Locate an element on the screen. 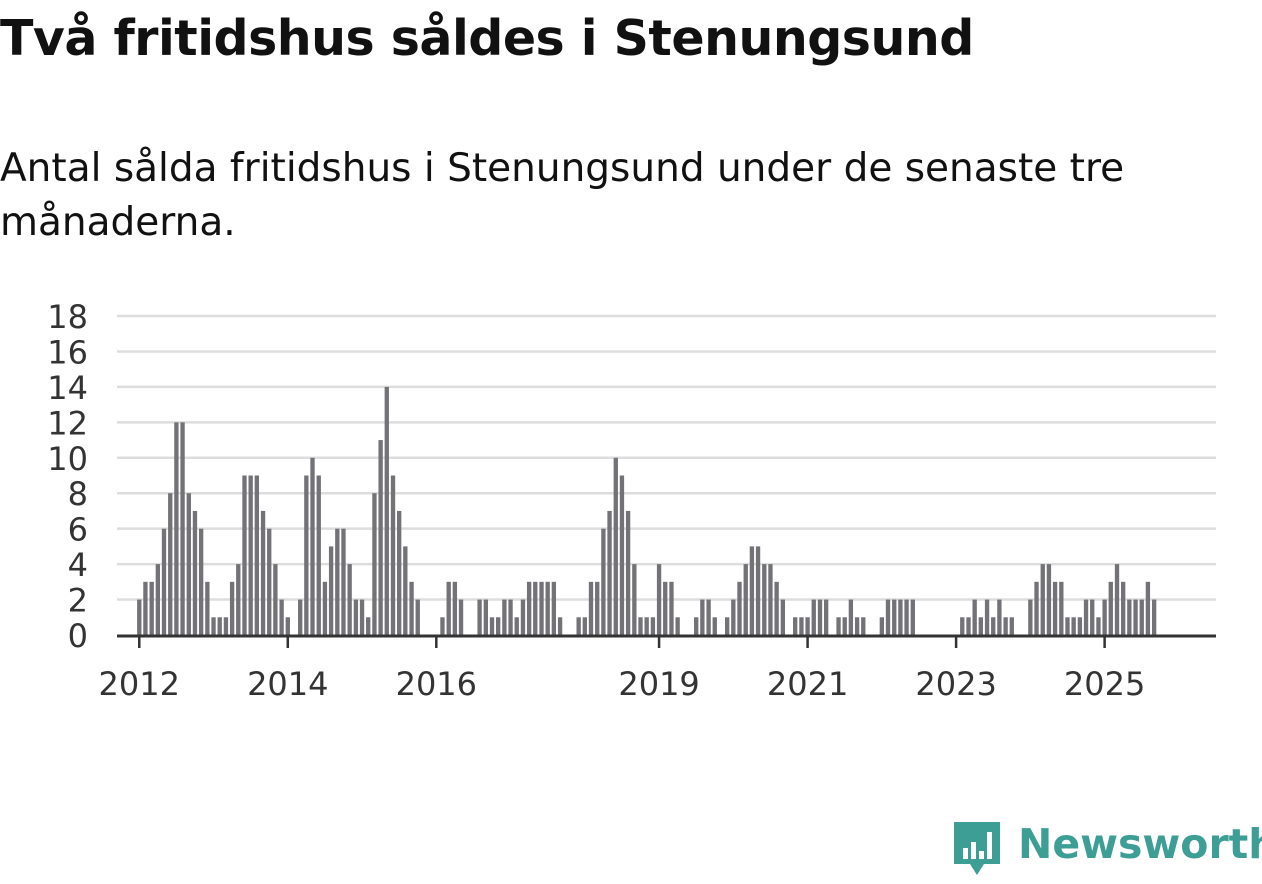 Image resolution: width=1262 pixels, height=884 pixels. brand-name: Newsworthy is located at coordinates (1140, 844).